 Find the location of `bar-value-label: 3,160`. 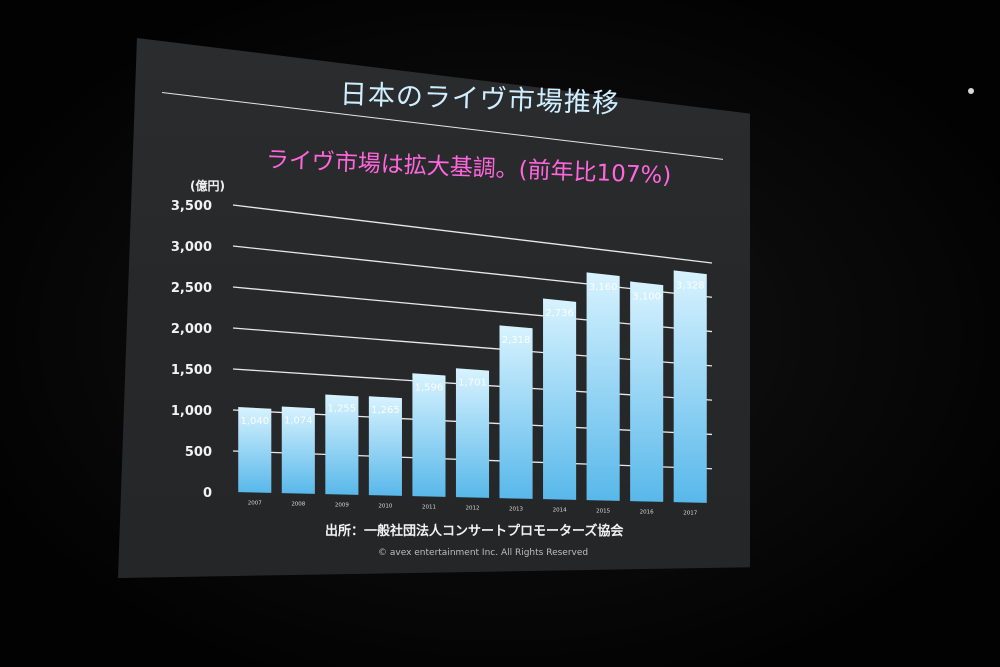

bar-value-label: 3,160 is located at coordinates (603, 287).